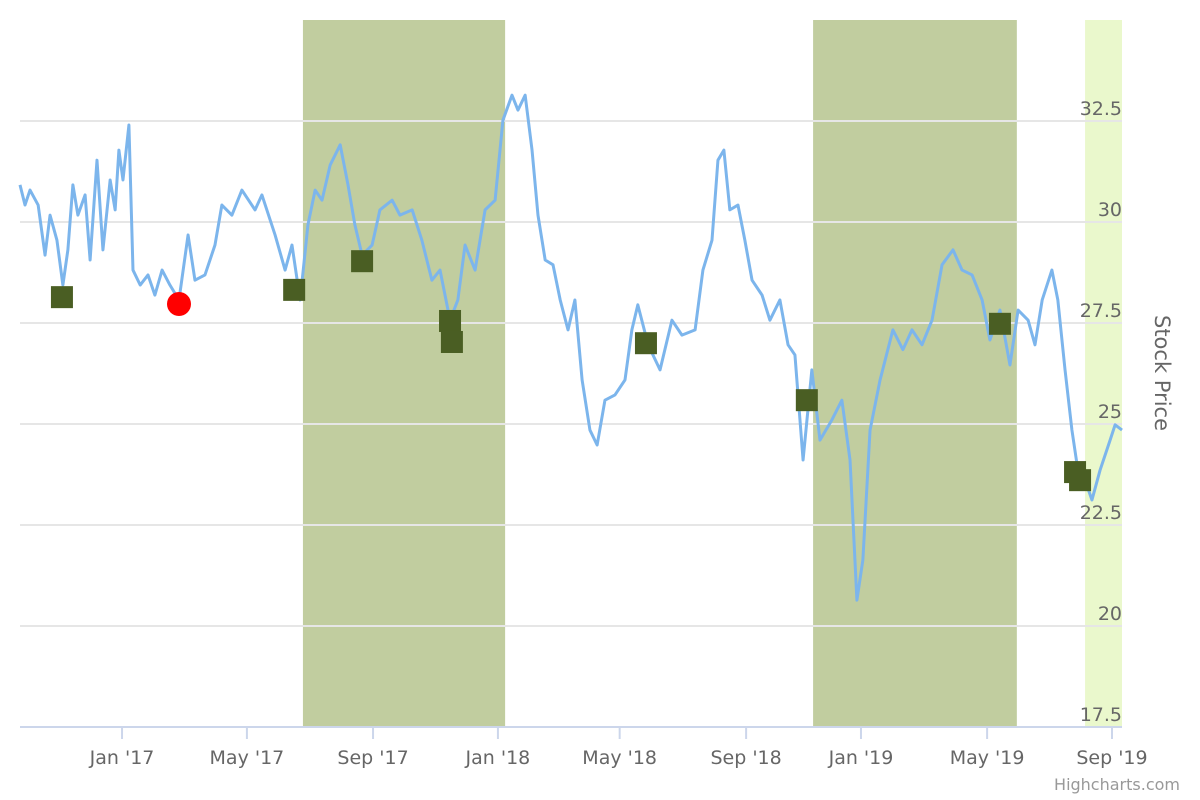 Image resolution: width=1200 pixels, height=800 pixels. Describe the element at coordinates (1117, 784) in the screenshot. I see `credit: Highcharts.com` at that location.